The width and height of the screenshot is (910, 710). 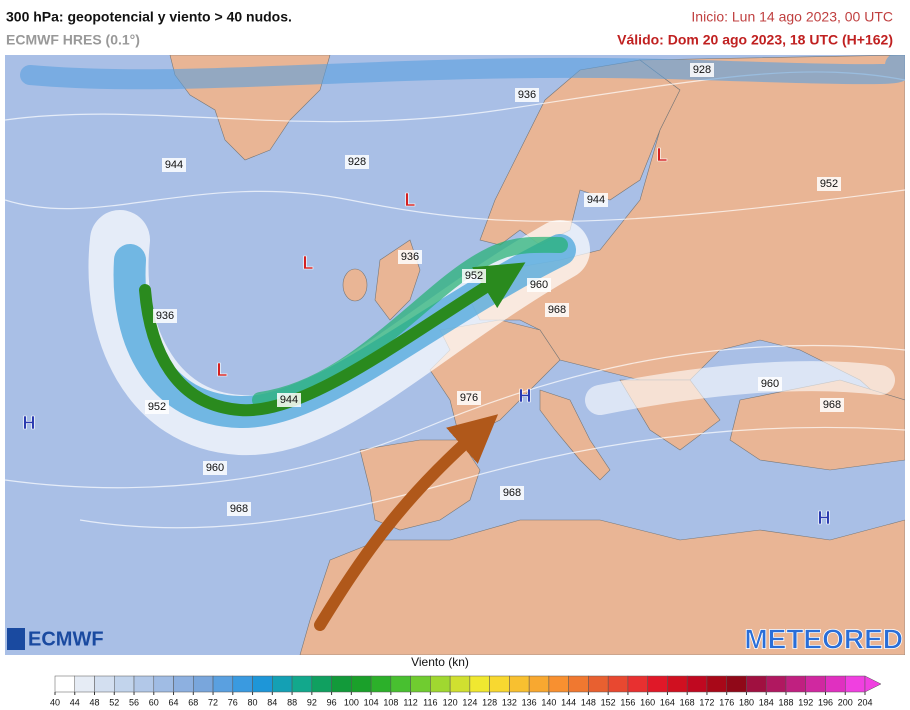 What do you see at coordinates (627, 702) in the screenshot?
I see `colorbar-tick-label: 156` at bounding box center [627, 702].